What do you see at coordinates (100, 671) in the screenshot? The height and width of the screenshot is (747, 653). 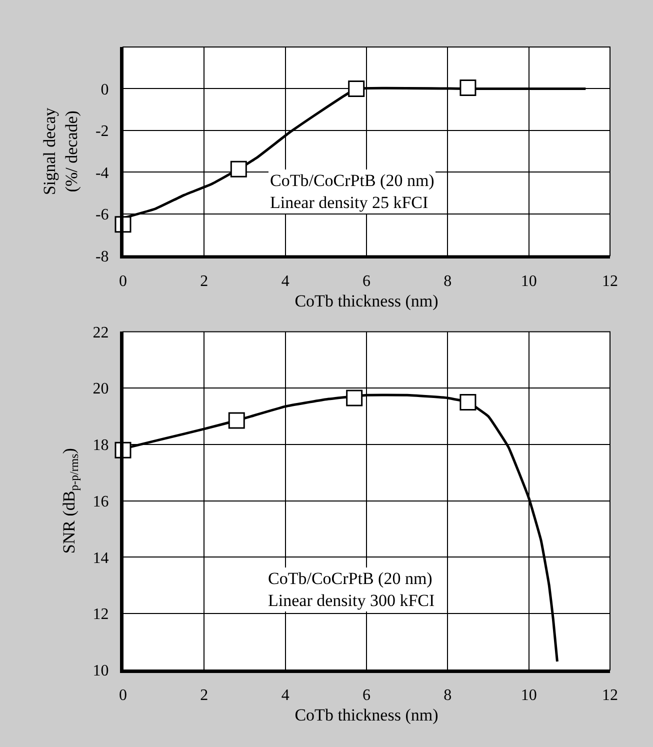 I see `y-tick-label: 10` at bounding box center [100, 671].